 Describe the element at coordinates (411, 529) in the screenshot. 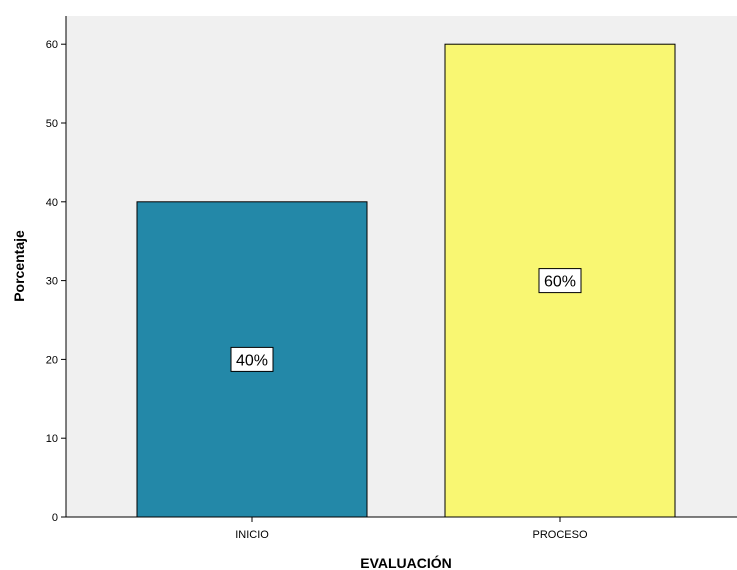

I see `x-ticks-group: INICIO PROCESO` at that location.